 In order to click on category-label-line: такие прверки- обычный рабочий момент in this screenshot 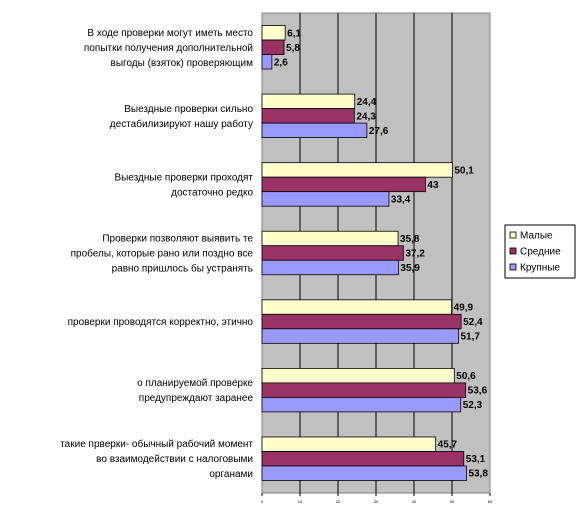, I will do `click(156, 444)`.